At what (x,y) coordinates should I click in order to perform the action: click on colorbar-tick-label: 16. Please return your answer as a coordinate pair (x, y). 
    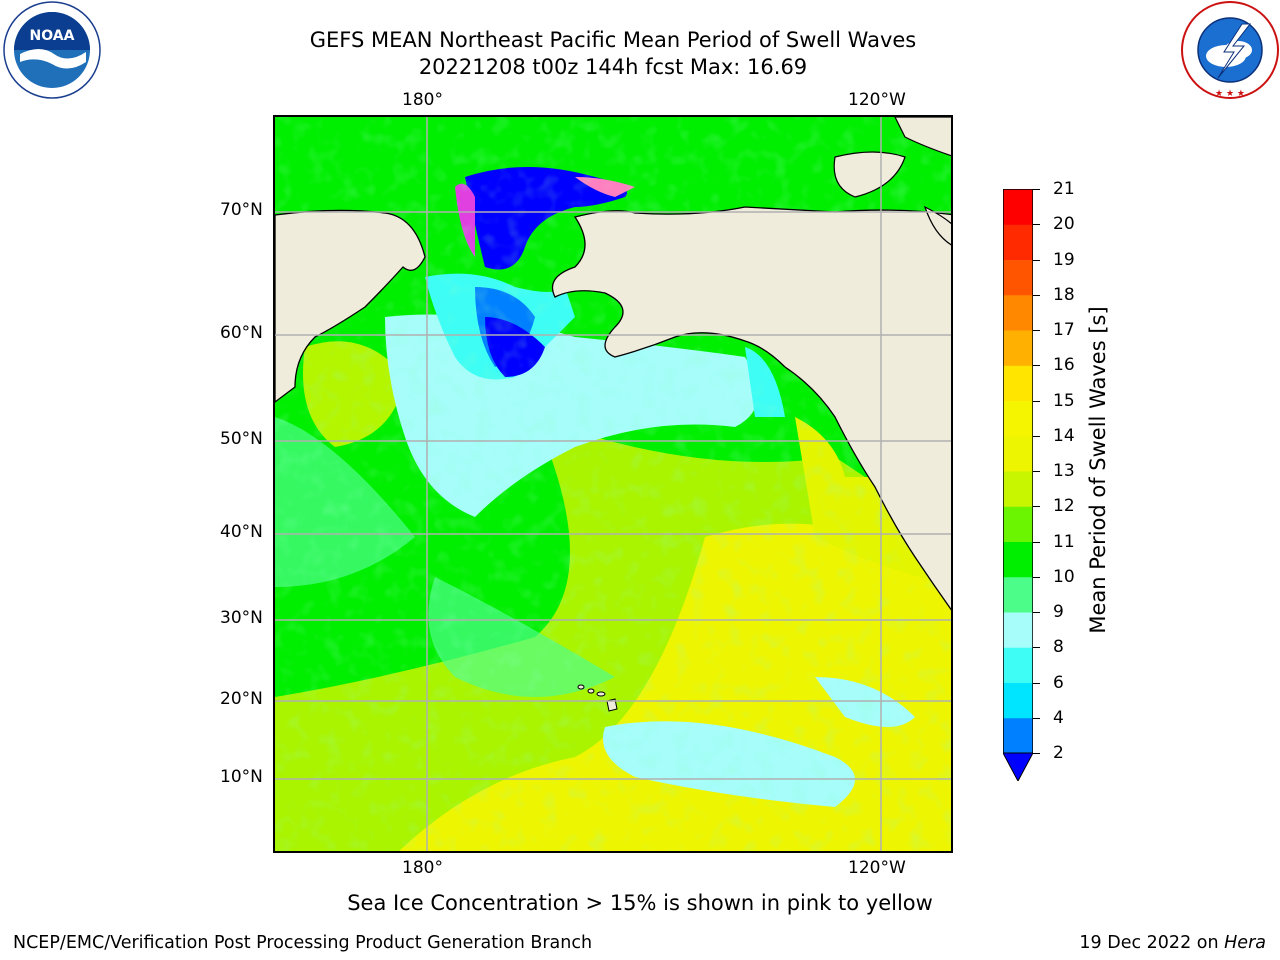
    Looking at the image, I should click on (1064, 365).